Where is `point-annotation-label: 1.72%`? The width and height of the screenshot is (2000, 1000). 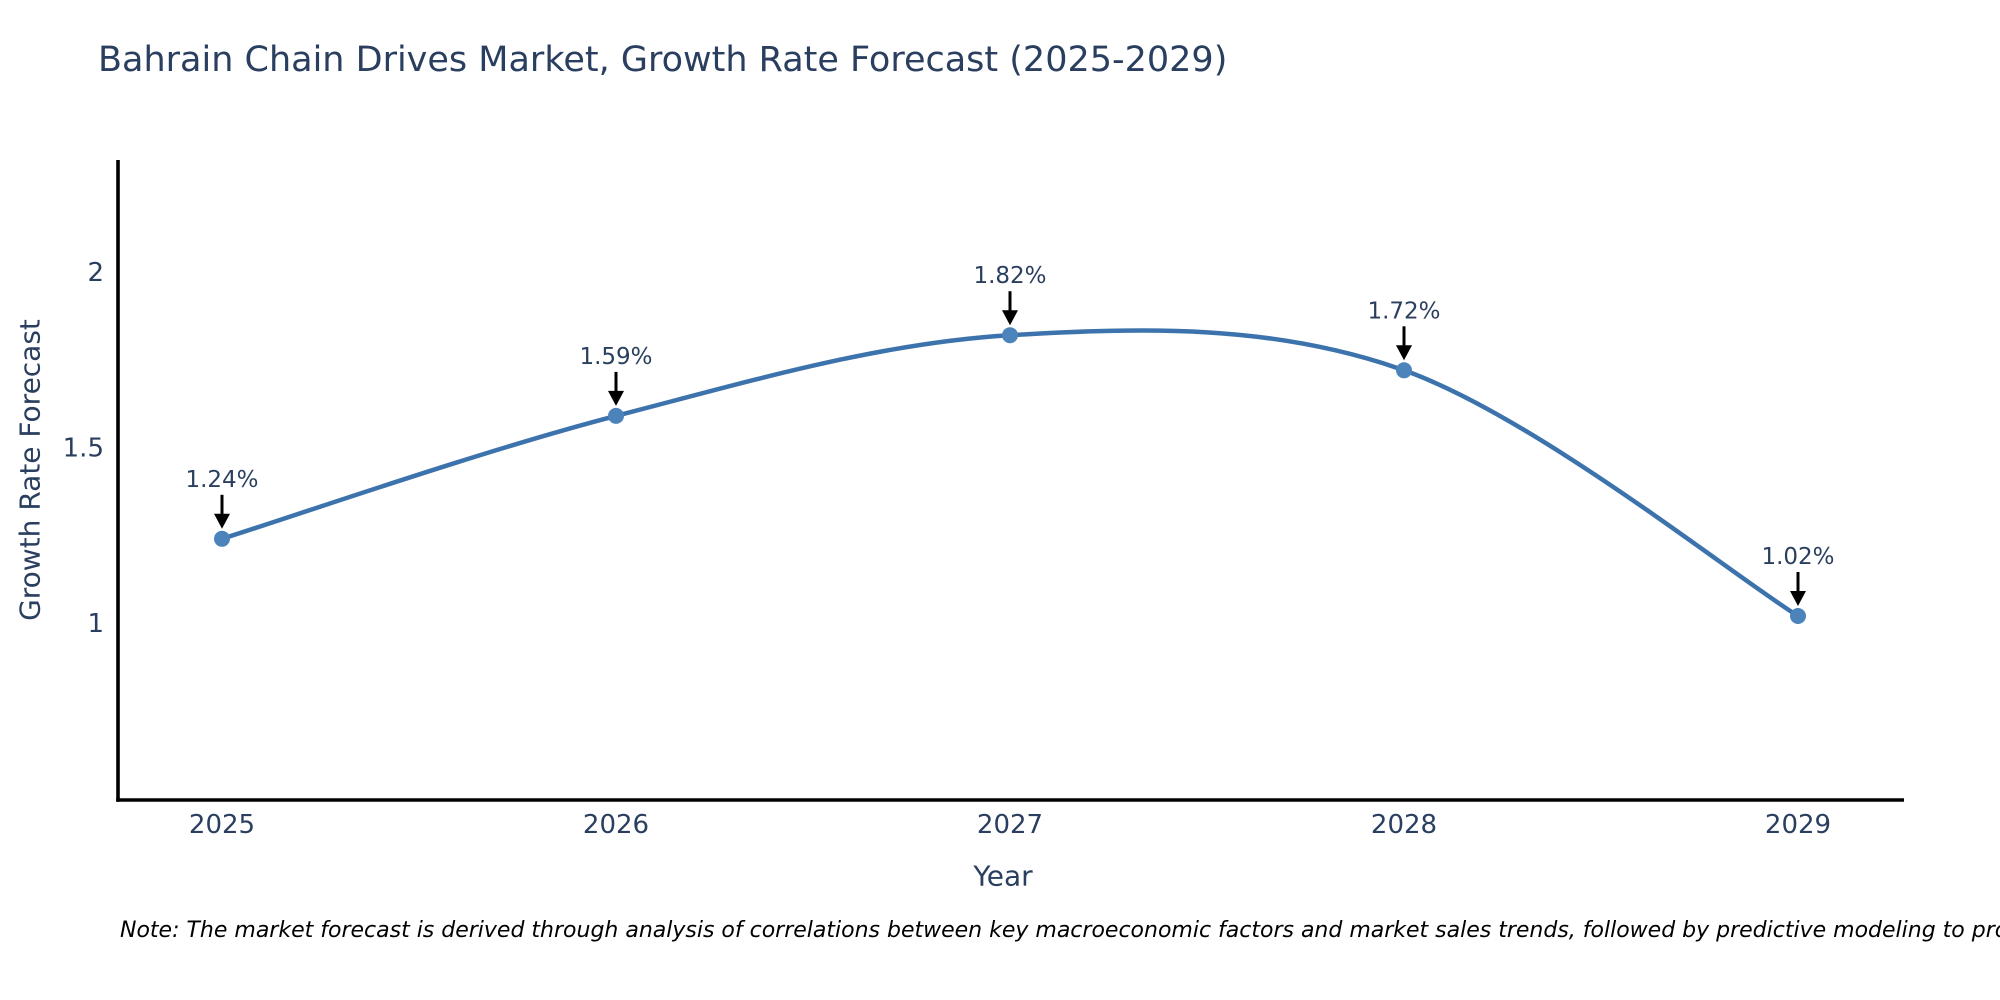 point-annotation-label: 1.72% is located at coordinates (1403, 311).